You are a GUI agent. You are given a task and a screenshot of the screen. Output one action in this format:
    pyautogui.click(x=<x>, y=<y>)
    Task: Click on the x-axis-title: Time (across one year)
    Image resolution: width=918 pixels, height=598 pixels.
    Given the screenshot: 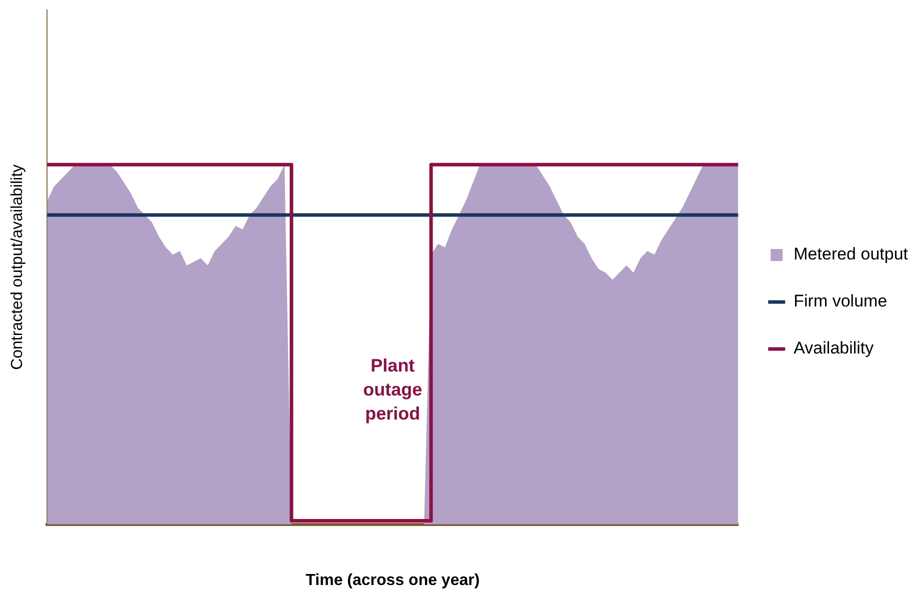 What is the action you would take?
    pyautogui.click(x=393, y=580)
    